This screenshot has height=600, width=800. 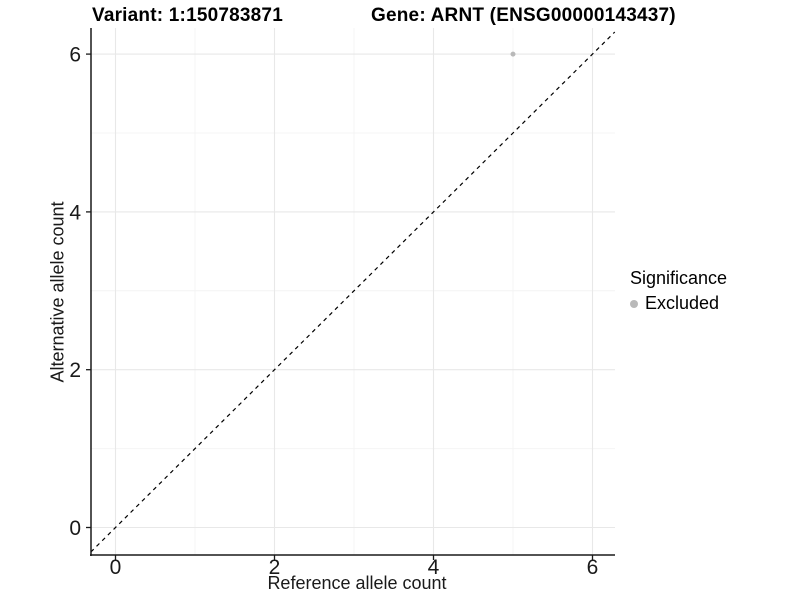 What do you see at coordinates (434, 567) in the screenshot?
I see `x-tick-label: 4` at bounding box center [434, 567].